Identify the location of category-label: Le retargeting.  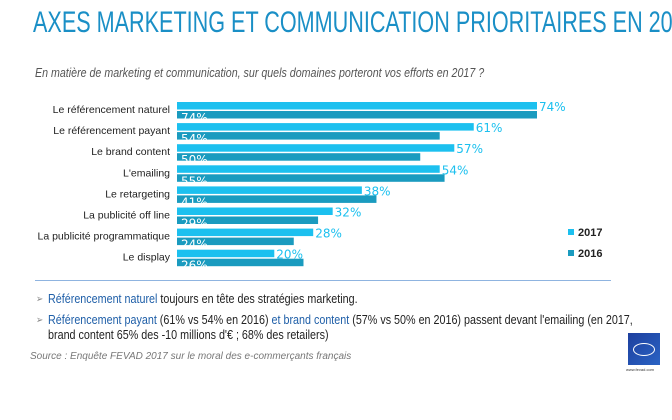
(137, 194).